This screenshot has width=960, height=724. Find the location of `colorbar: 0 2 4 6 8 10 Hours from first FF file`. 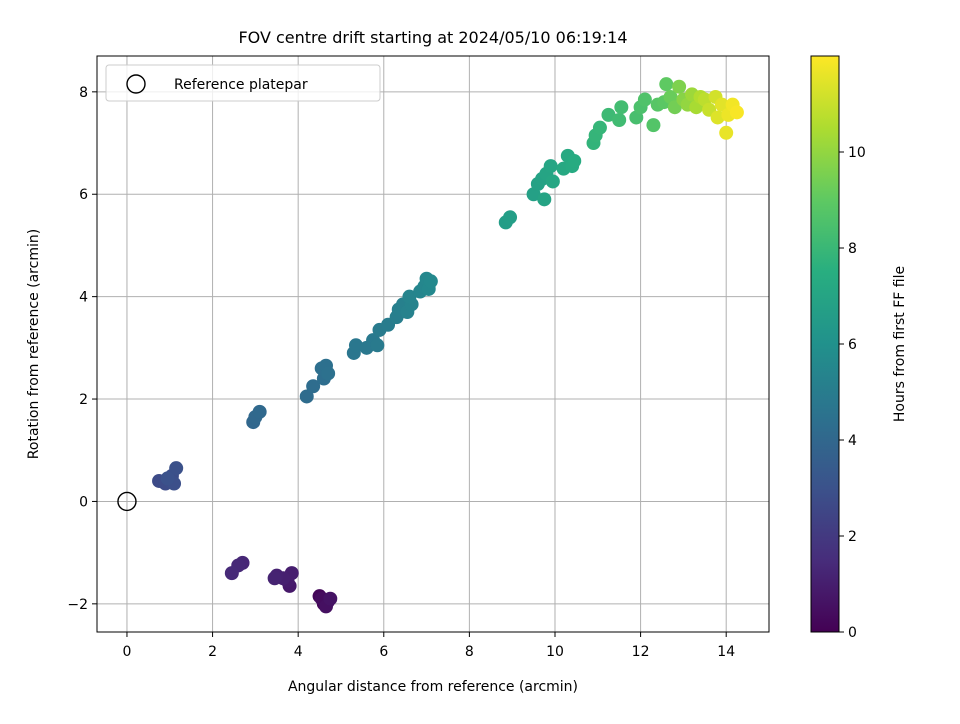

colorbar: 0 2 4 6 8 10 Hours from first FF file is located at coordinates (859, 348).